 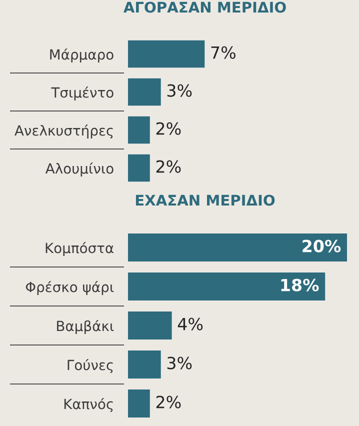 What do you see at coordinates (80, 249) in the screenshot?
I see `y-tick-label: Κομπόστα` at bounding box center [80, 249].